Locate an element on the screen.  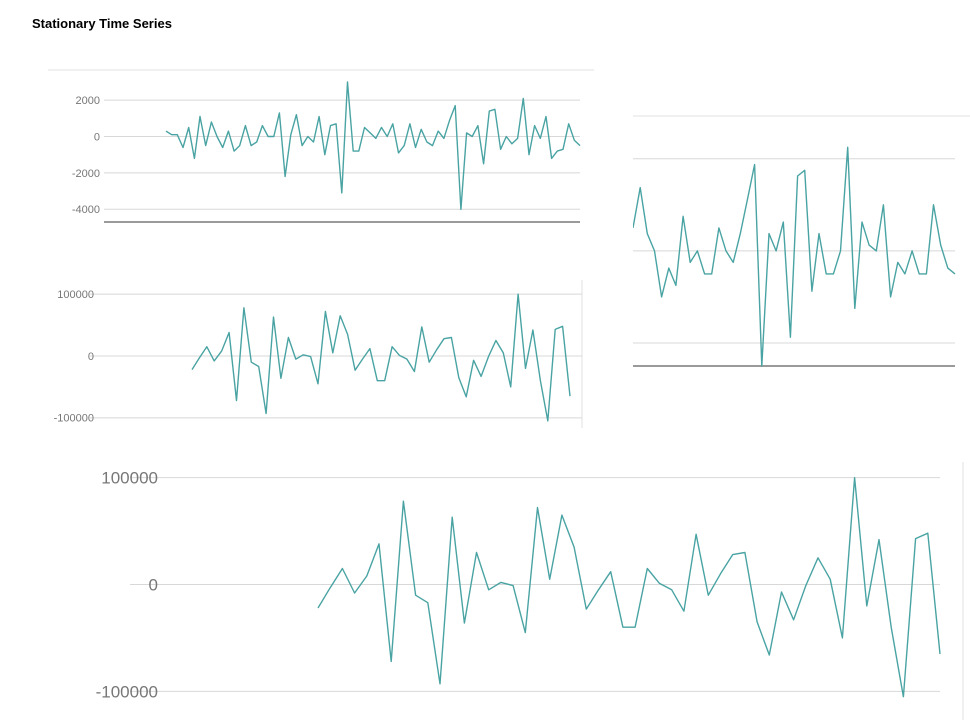
y-tick-label: 2000 is located at coordinates (88, 101).